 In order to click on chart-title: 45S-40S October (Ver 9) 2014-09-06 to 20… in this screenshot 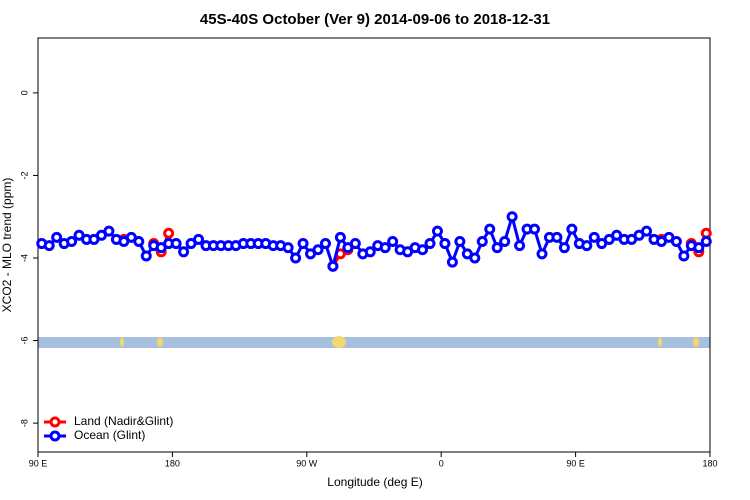, I will do `click(375, 19)`.